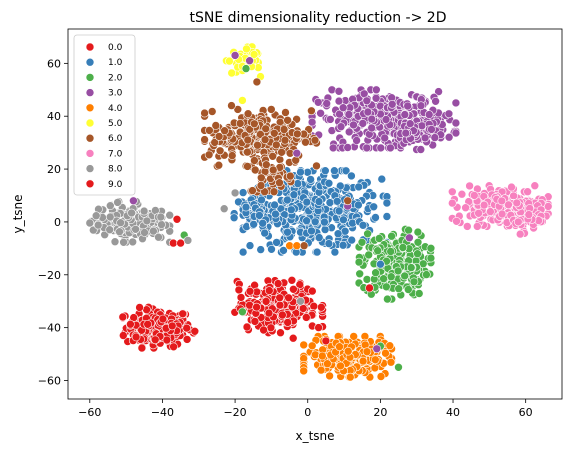  I want to click on y-tick-label: −40, so click(49, 328).